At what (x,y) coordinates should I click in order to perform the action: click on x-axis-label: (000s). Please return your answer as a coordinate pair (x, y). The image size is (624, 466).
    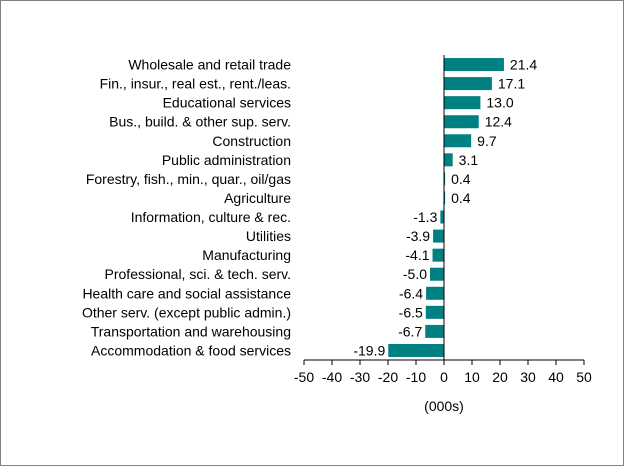
    Looking at the image, I should click on (444, 406).